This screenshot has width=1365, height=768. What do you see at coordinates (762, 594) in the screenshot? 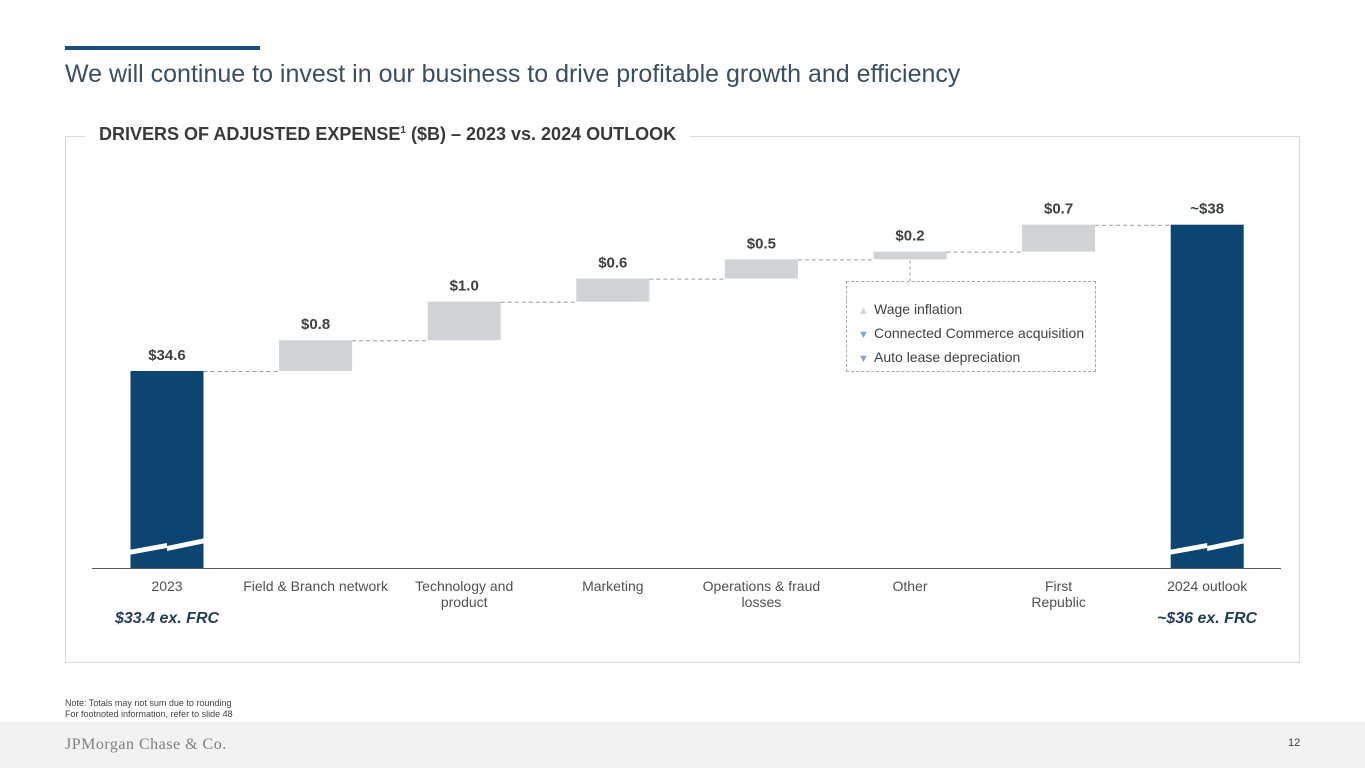
I see `category-label: Operations & fraud losses` at bounding box center [762, 594].